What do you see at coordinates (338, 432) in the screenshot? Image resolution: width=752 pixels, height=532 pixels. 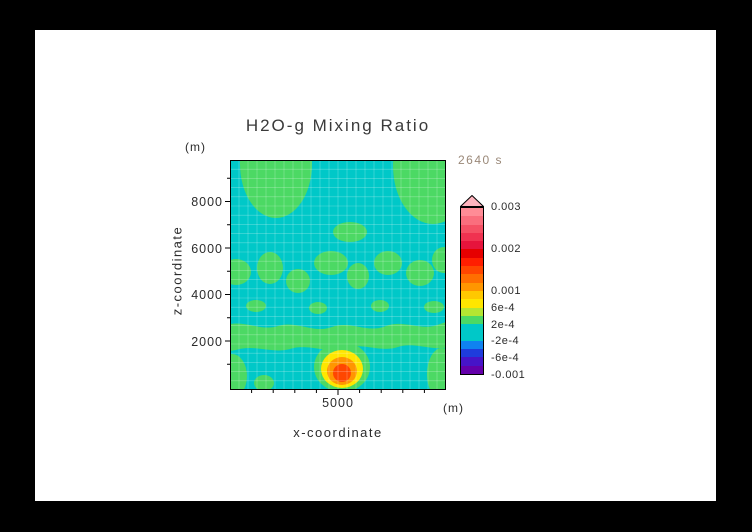 I see `x-axis-label: x-coordinate` at bounding box center [338, 432].